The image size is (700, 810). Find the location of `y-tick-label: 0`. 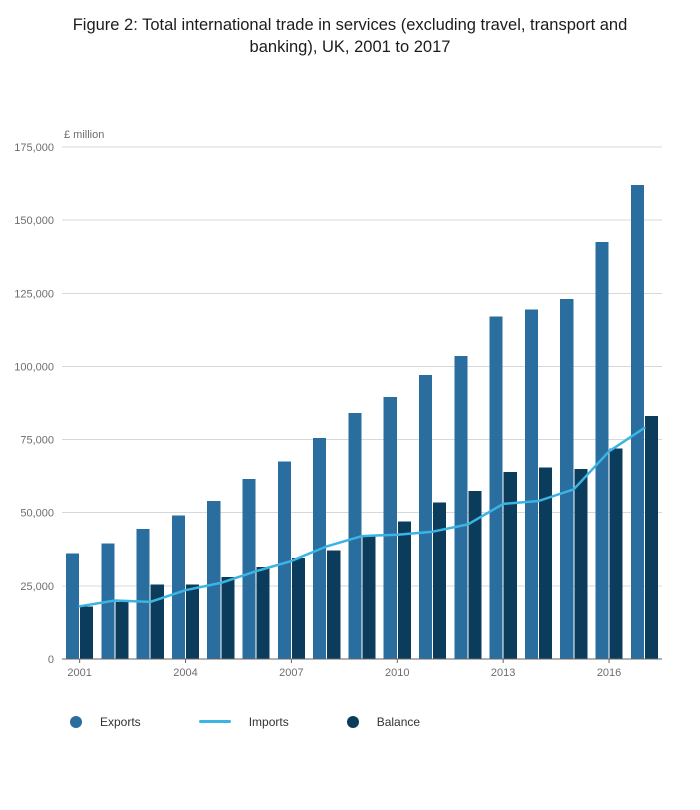

y-tick-label: 0 is located at coordinates (51, 660).